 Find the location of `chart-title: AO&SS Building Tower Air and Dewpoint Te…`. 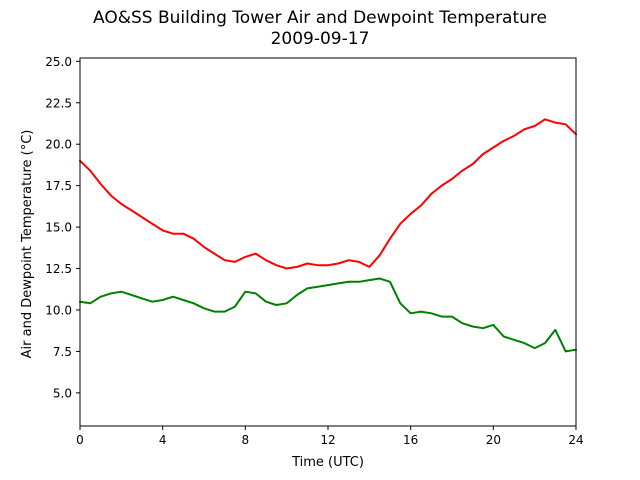

chart-title: AO&SS Building Tower Air and Dewpoint Te… is located at coordinates (319, 18).